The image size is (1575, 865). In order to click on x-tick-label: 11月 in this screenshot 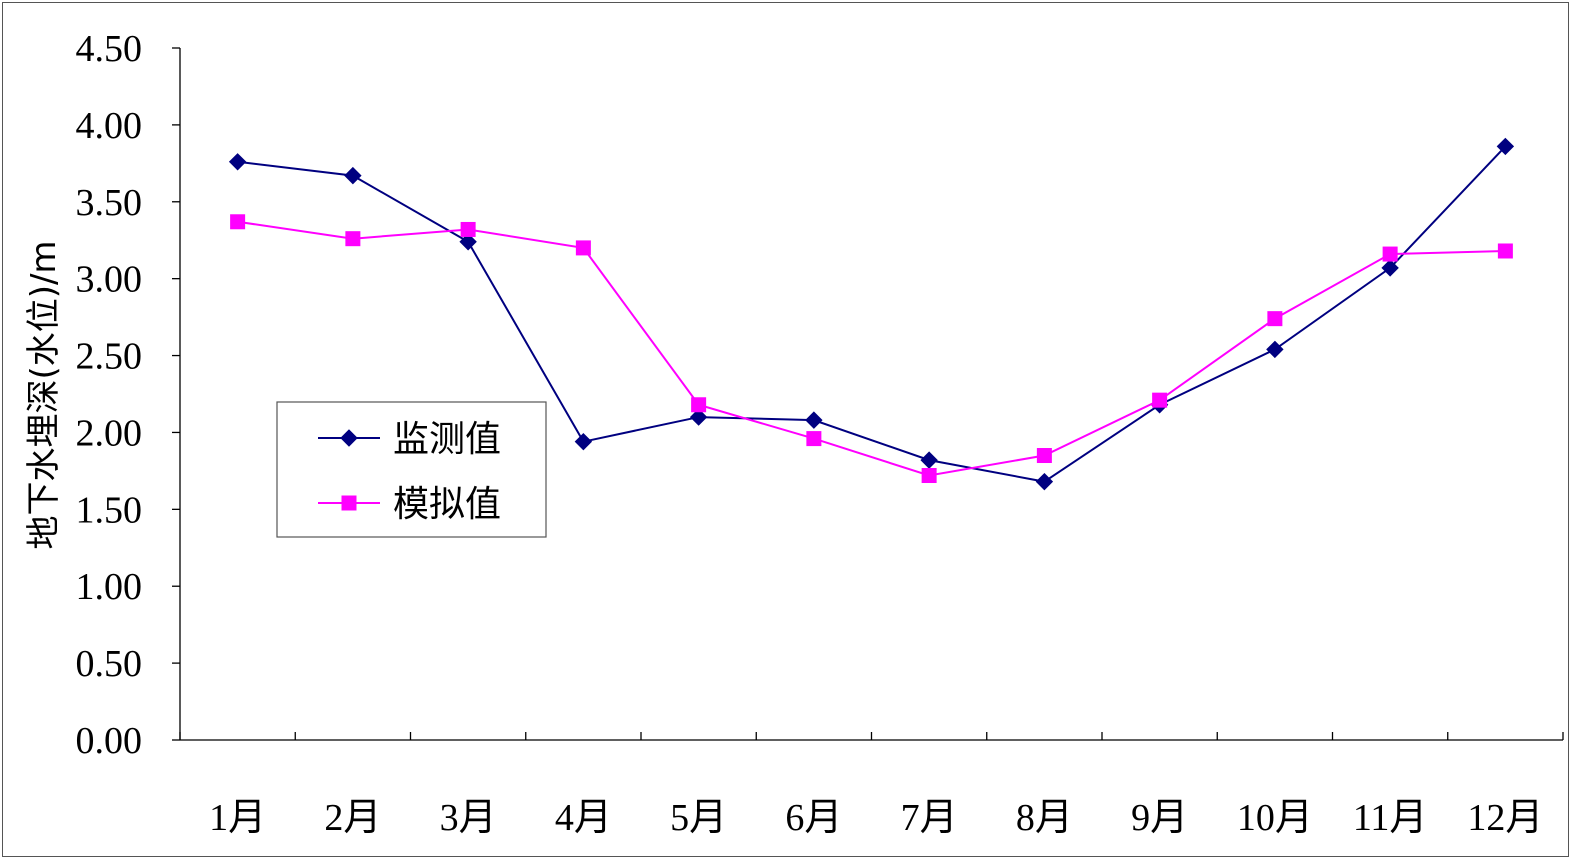, I will do `click(1390, 818)`.